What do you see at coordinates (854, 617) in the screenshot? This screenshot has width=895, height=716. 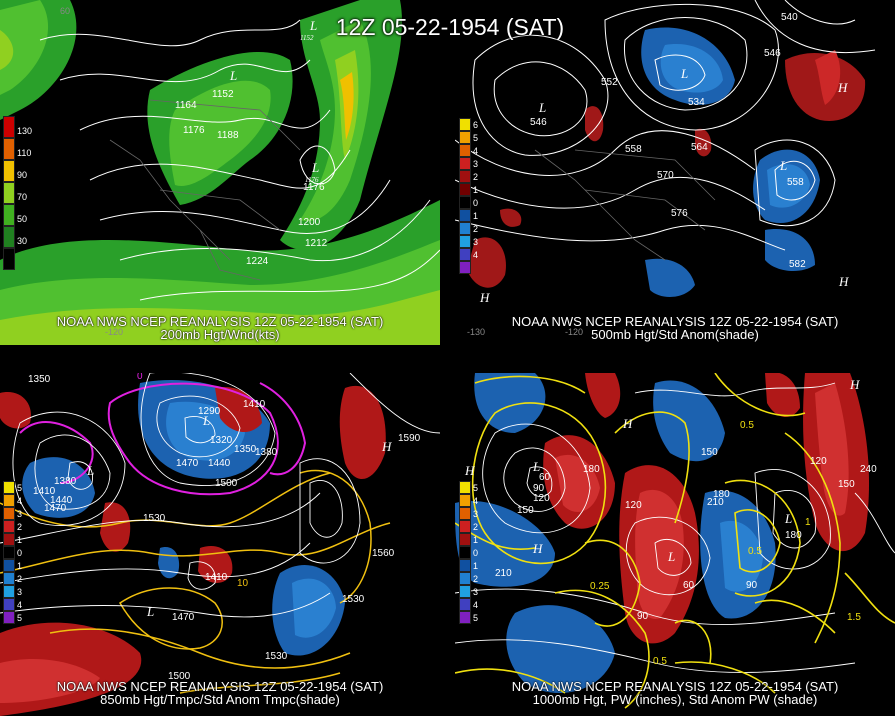 I see `pw-label: 1.5` at bounding box center [854, 617].